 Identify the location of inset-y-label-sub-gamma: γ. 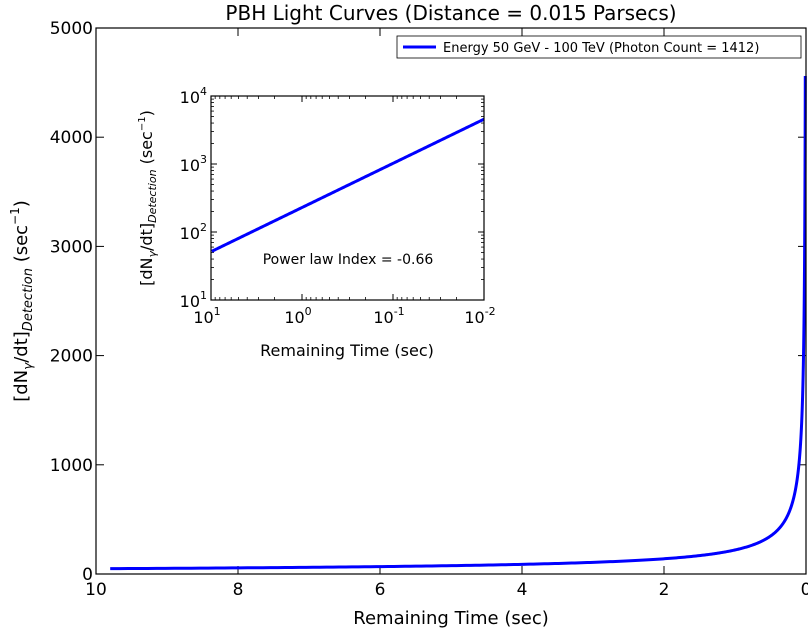
(152, 253).